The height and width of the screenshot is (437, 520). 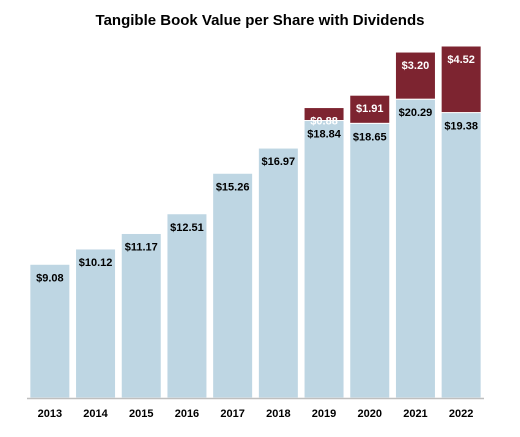 I want to click on x-tick-label-2018: 2018, so click(x=278, y=414).